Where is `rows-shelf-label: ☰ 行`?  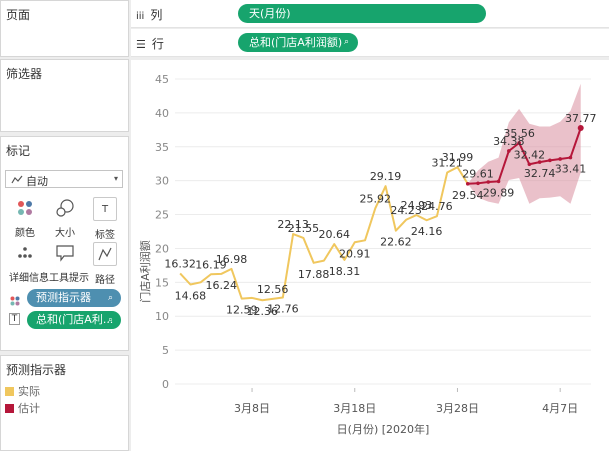 rows-shelf-label: ☰ 行 is located at coordinates (150, 43).